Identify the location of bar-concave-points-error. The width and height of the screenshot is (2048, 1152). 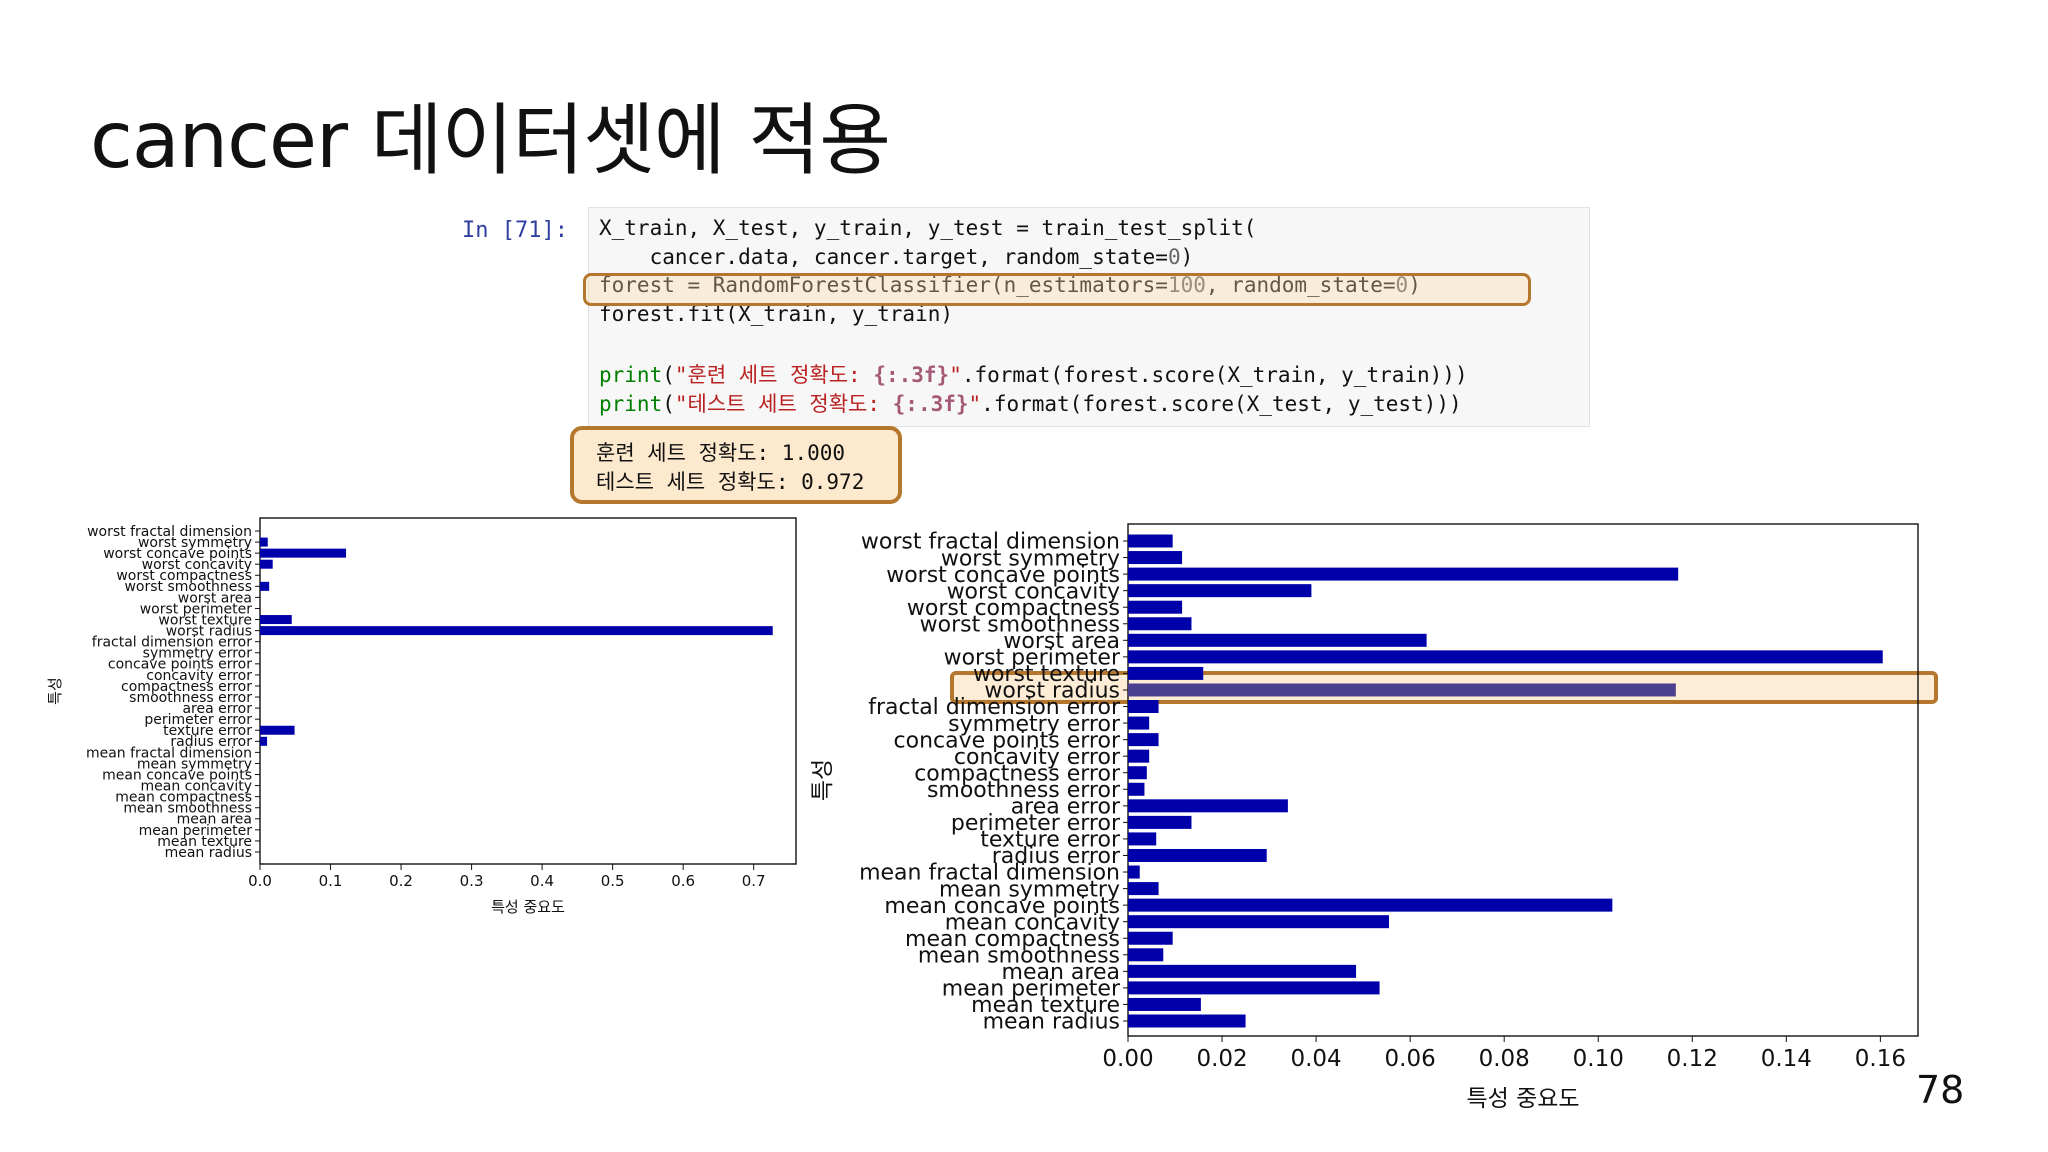
(1143, 740).